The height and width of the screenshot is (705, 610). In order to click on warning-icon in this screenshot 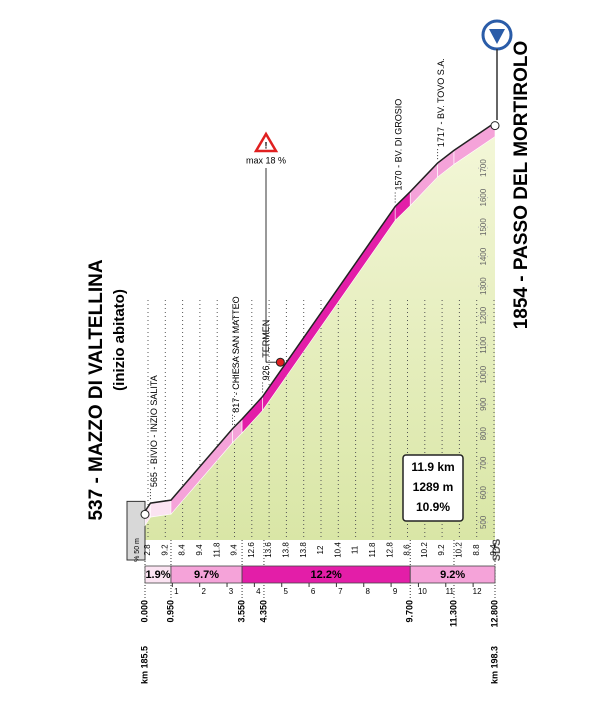, I will do `click(266, 142)`.